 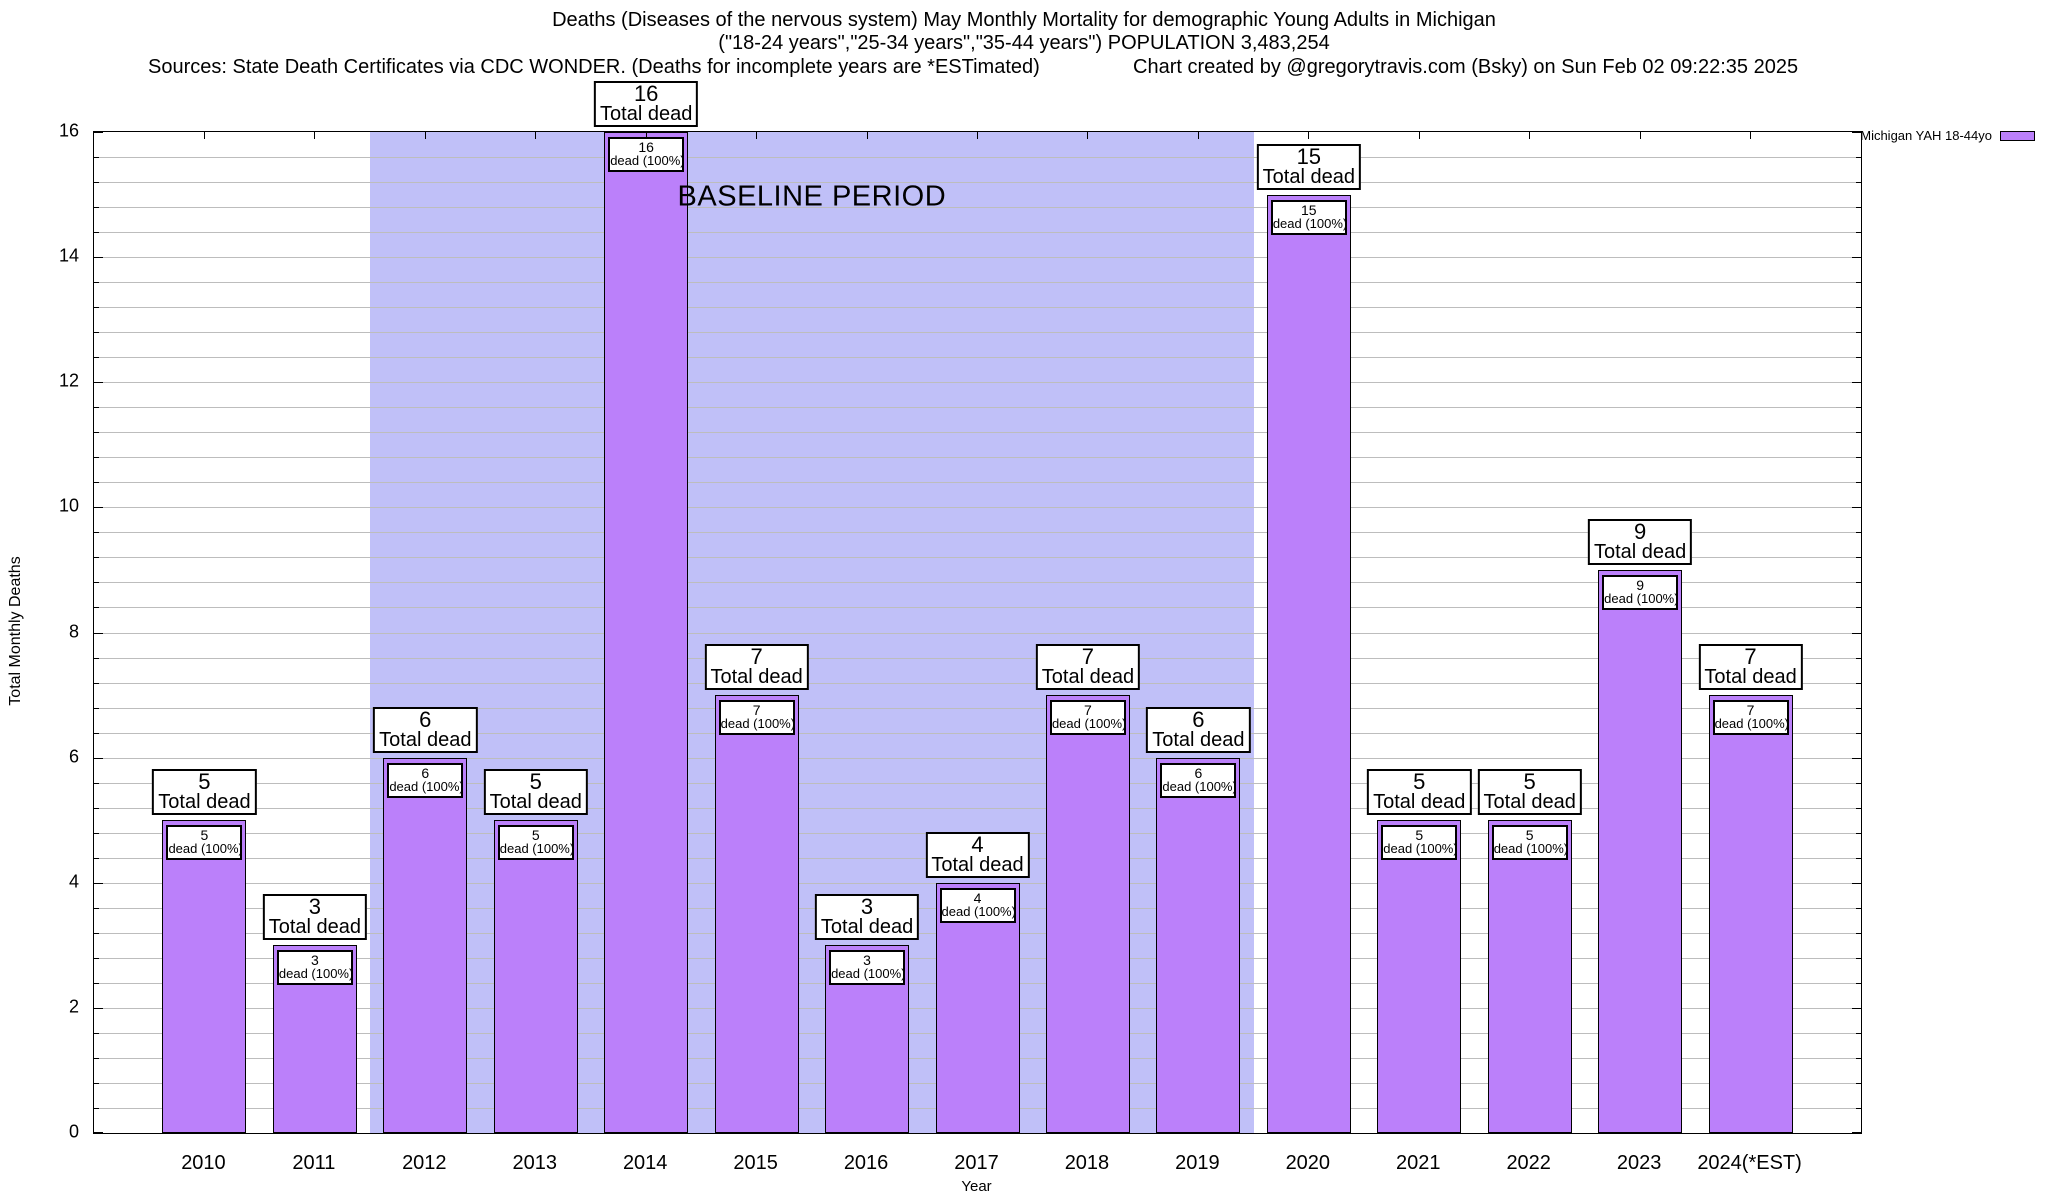 What do you see at coordinates (73, 756) in the screenshot?
I see `y-tick-label: 6` at bounding box center [73, 756].